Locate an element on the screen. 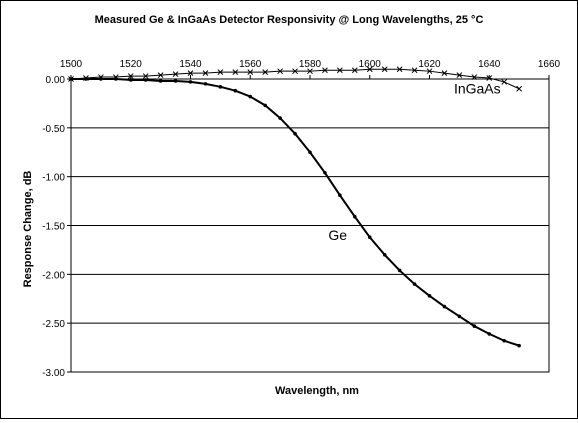 This screenshot has width=578, height=423. ge-series-label: Ge is located at coordinates (337, 235).